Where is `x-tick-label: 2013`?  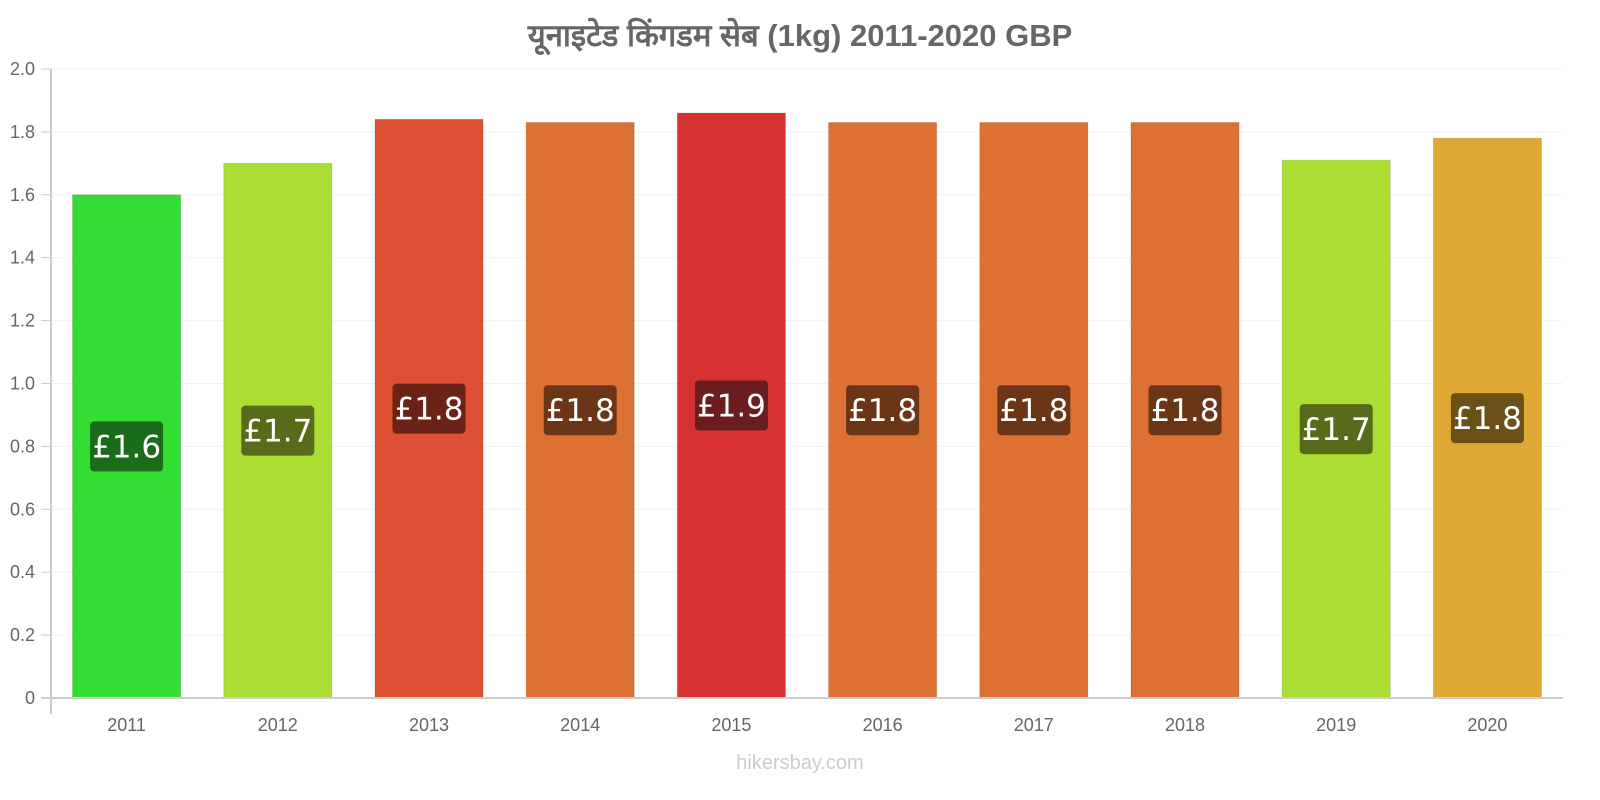
x-tick-label: 2013 is located at coordinates (429, 725).